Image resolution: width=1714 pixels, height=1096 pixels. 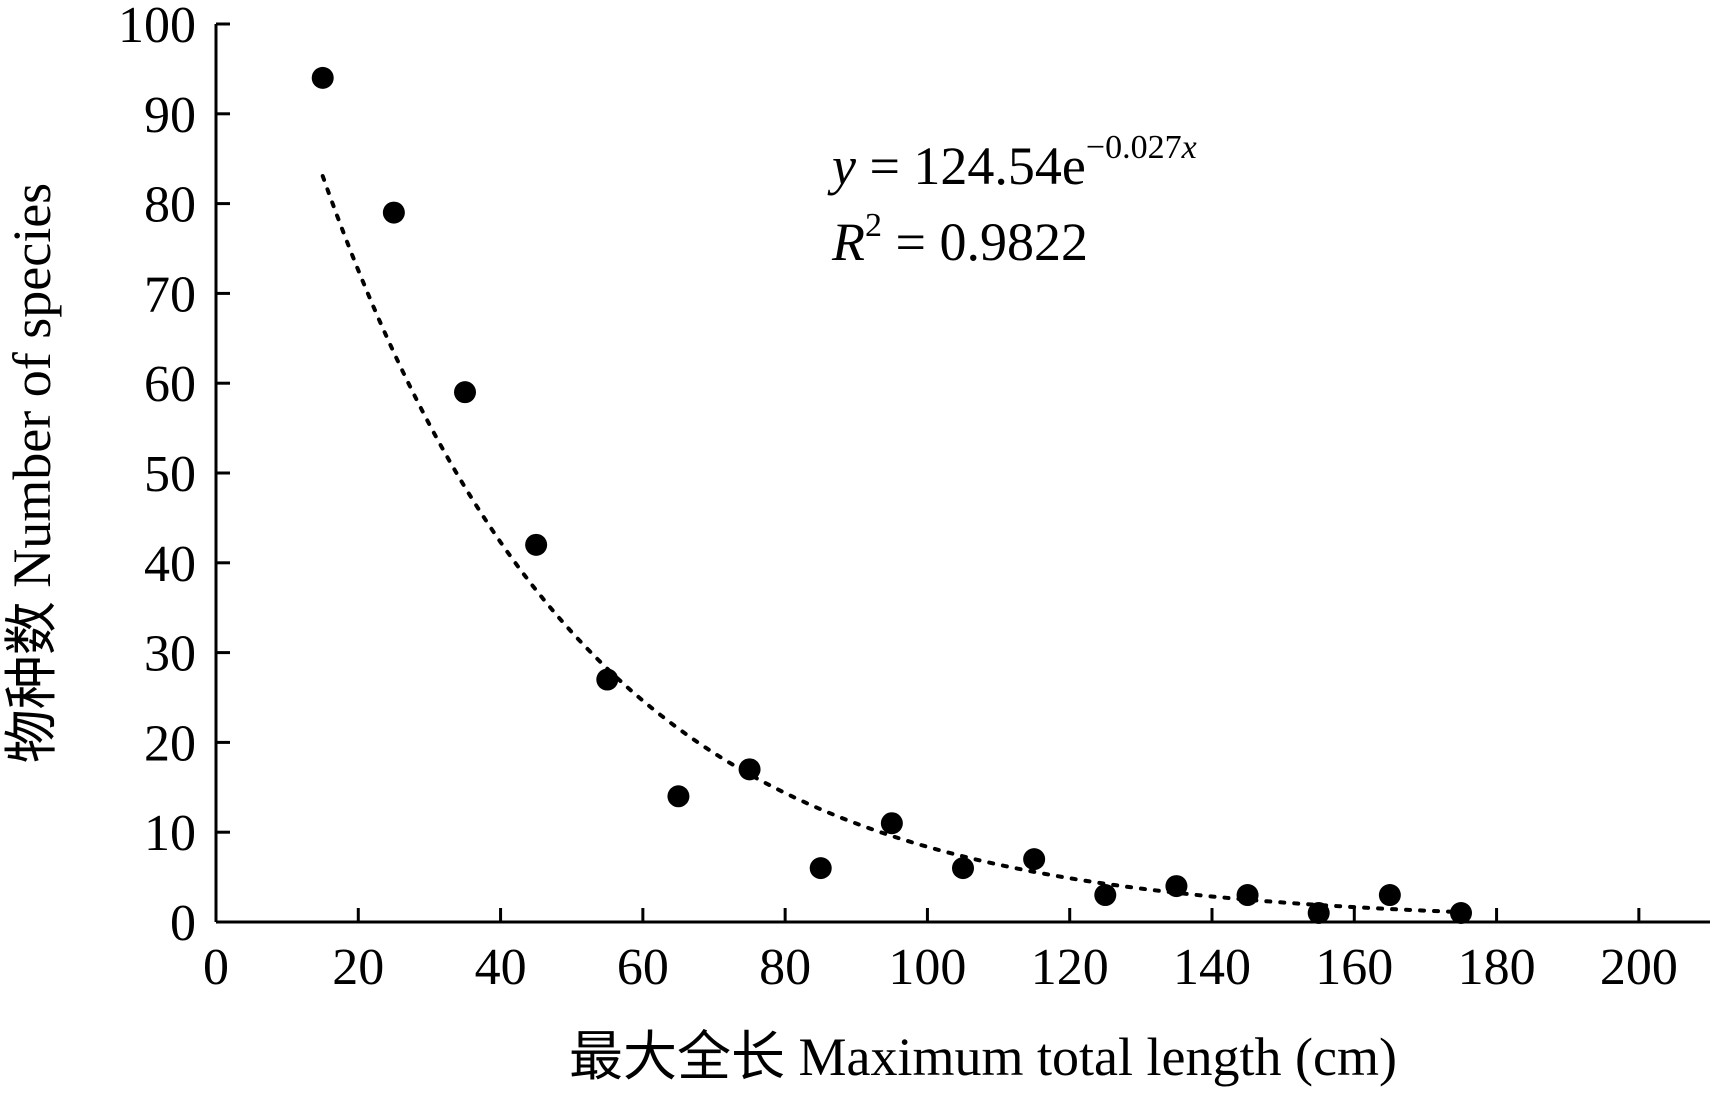 What do you see at coordinates (216, 967) in the screenshot?
I see `x-tick-label: 0` at bounding box center [216, 967].